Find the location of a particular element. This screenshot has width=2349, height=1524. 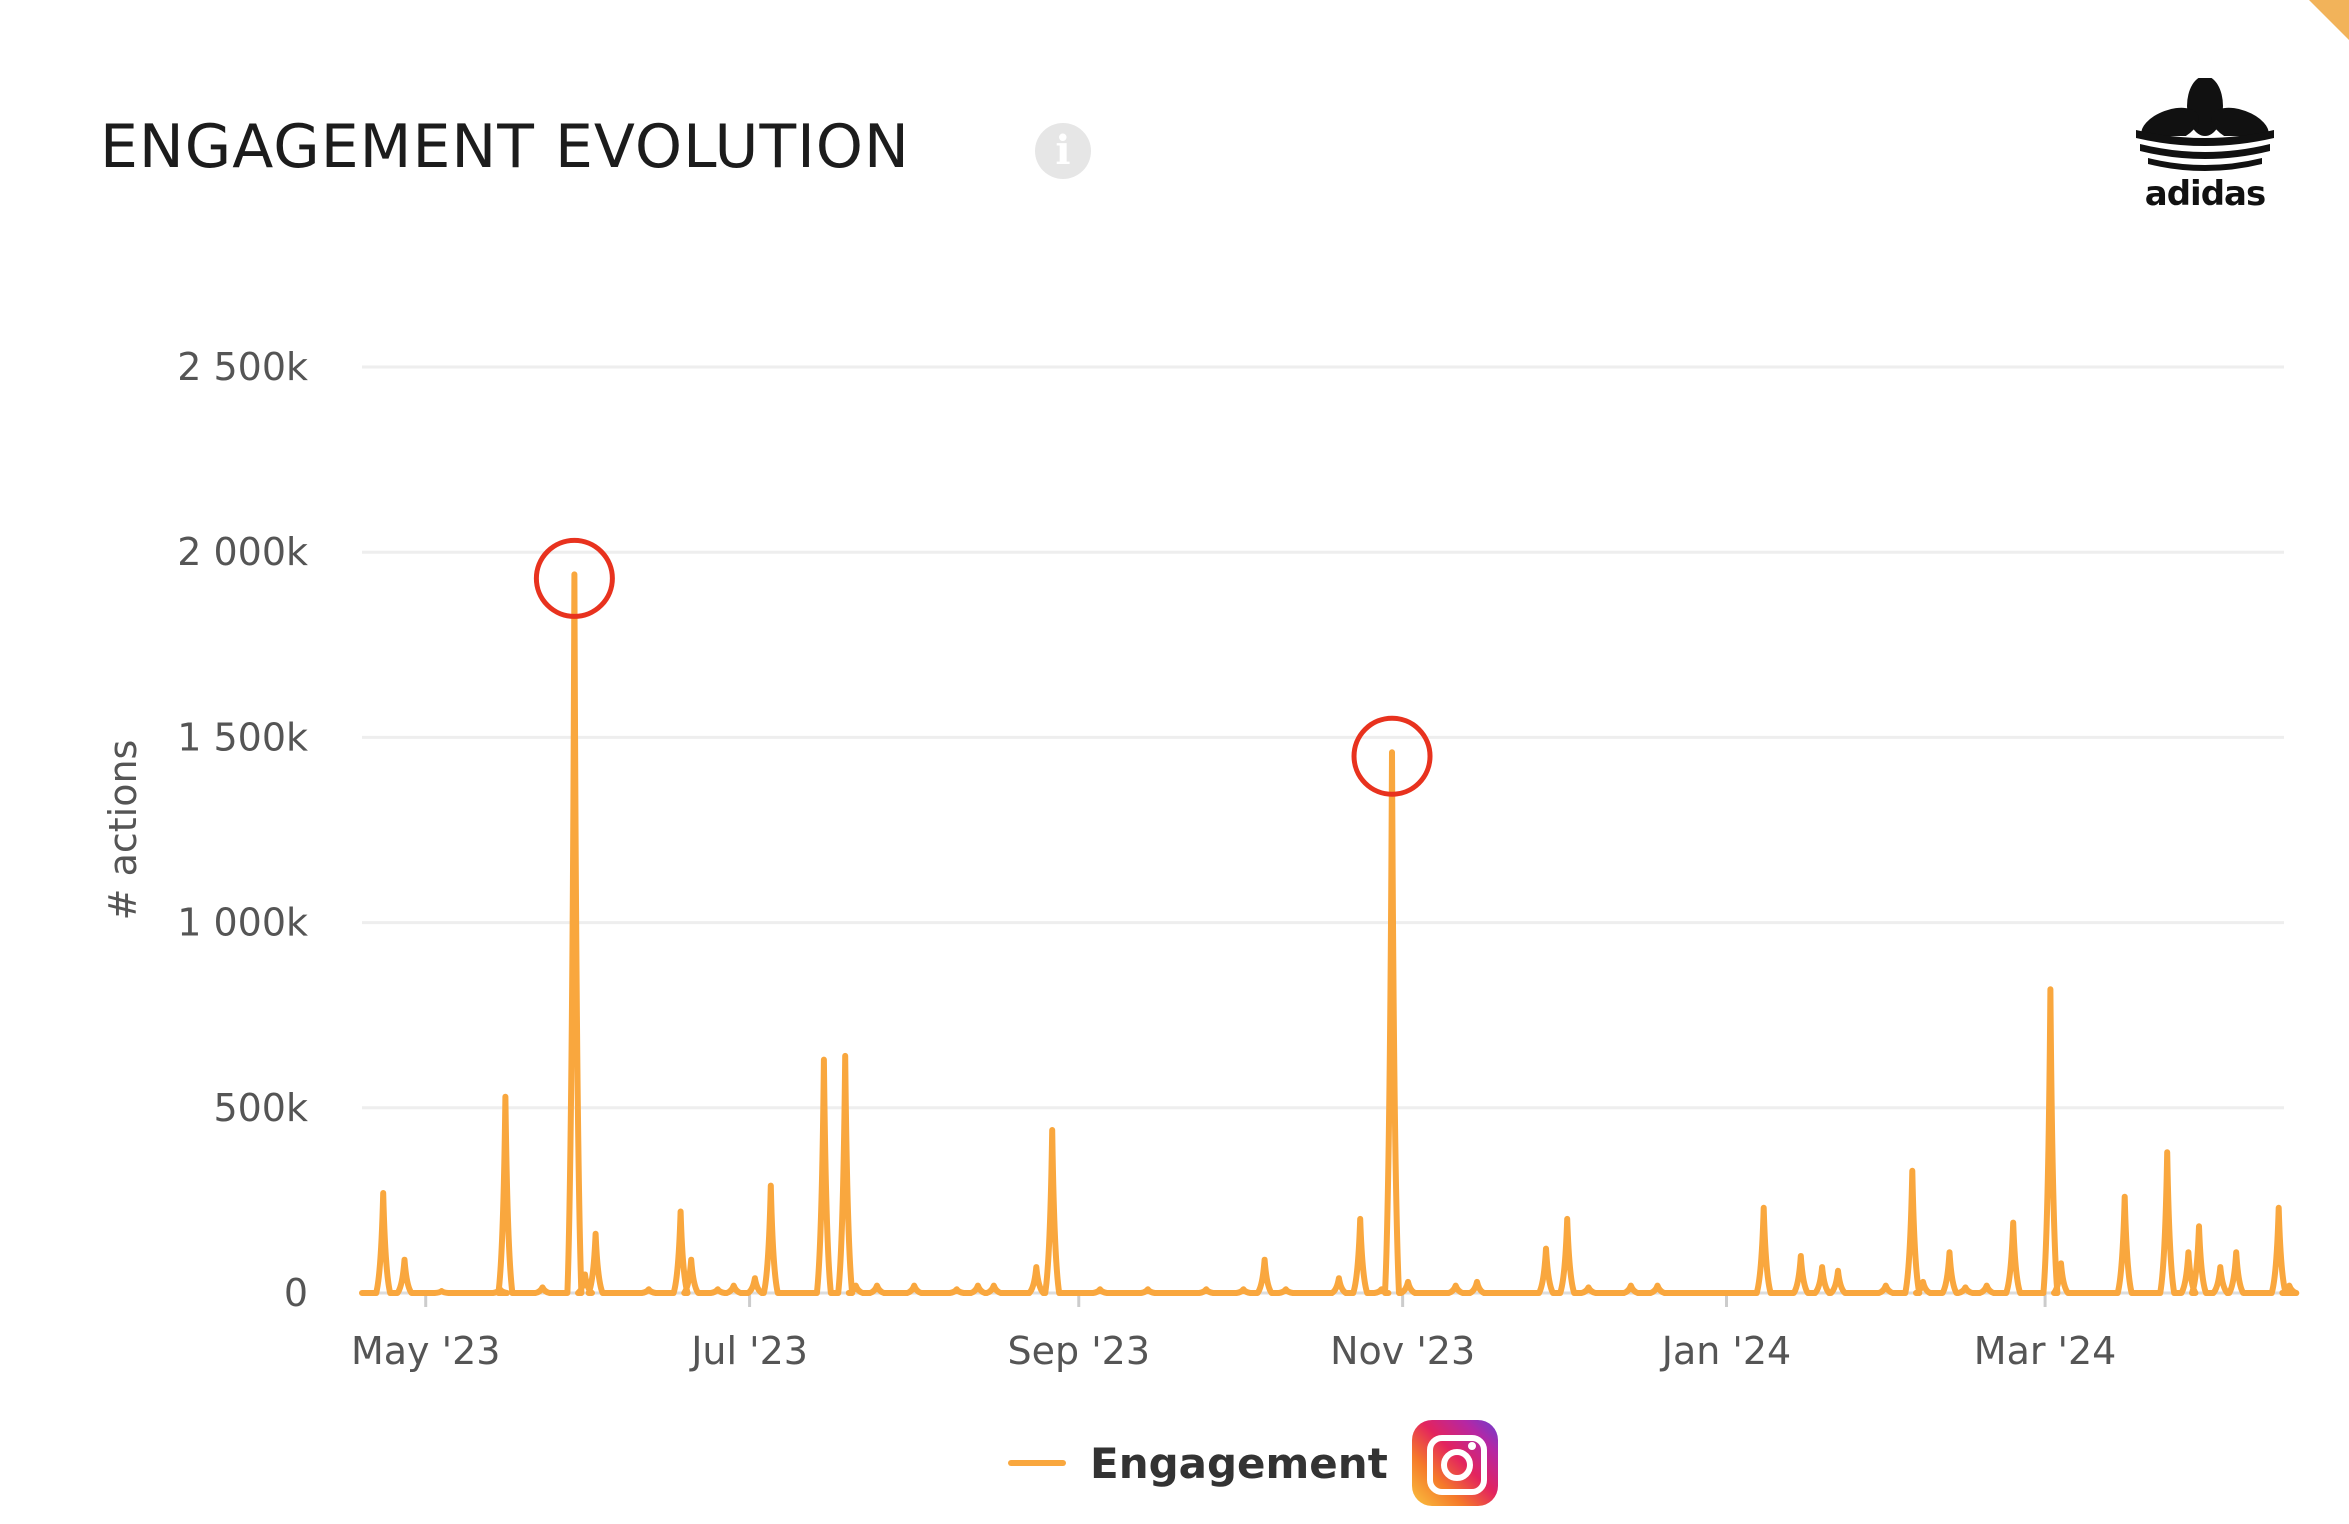

info-icon: i is located at coordinates (1063, 151).